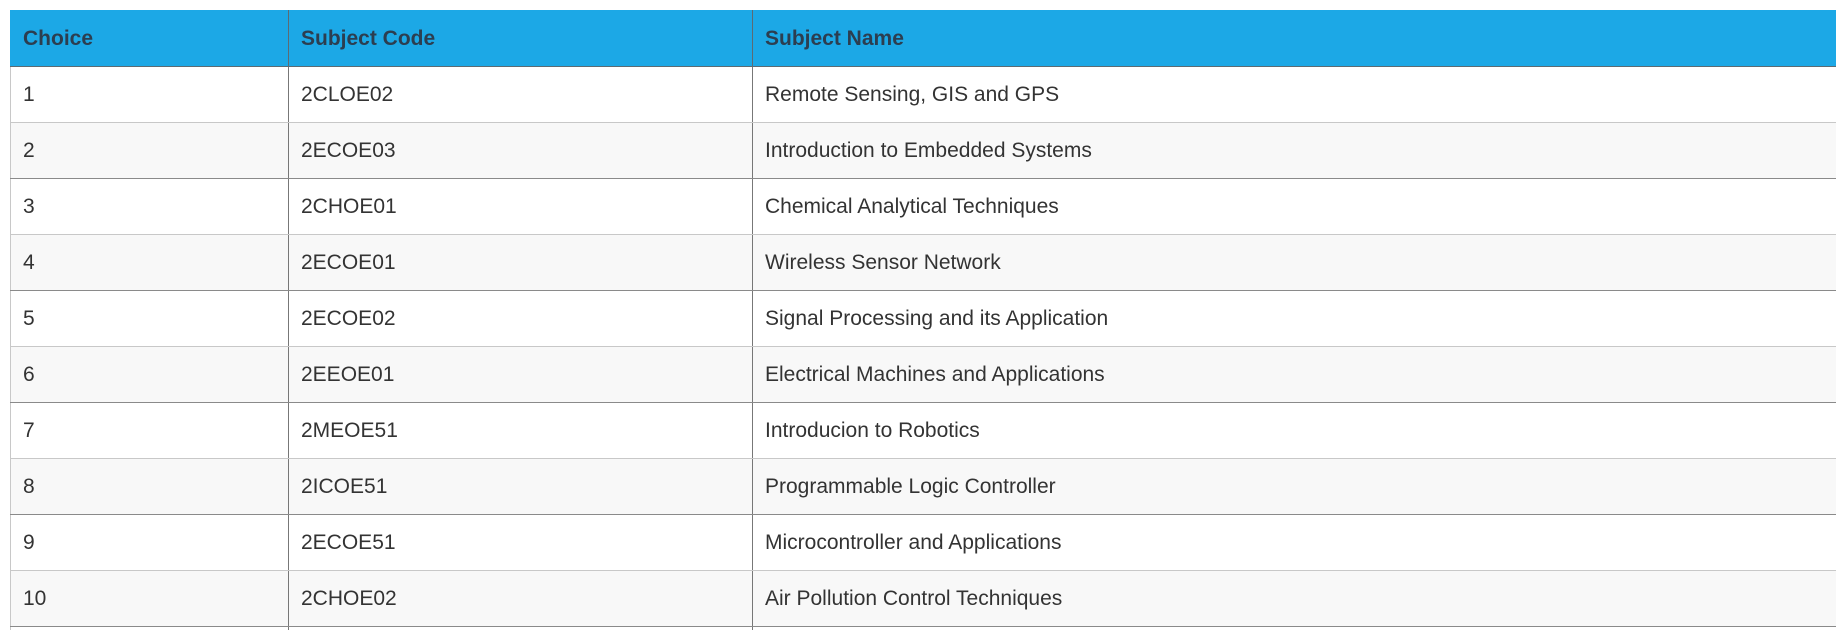  I want to click on cell-subject-name: Microcontroller and Applications, so click(1294, 542).